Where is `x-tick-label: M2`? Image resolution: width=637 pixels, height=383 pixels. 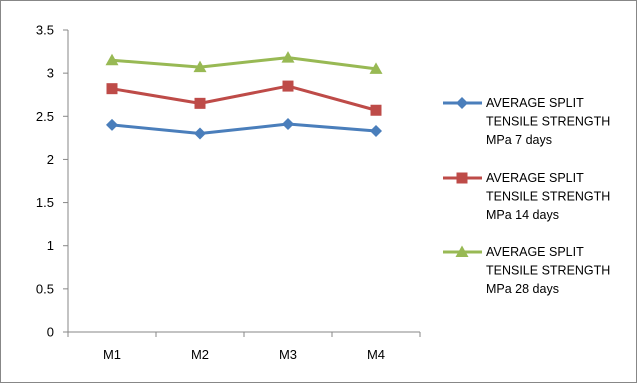 x-tick-label: M2 is located at coordinates (200, 354).